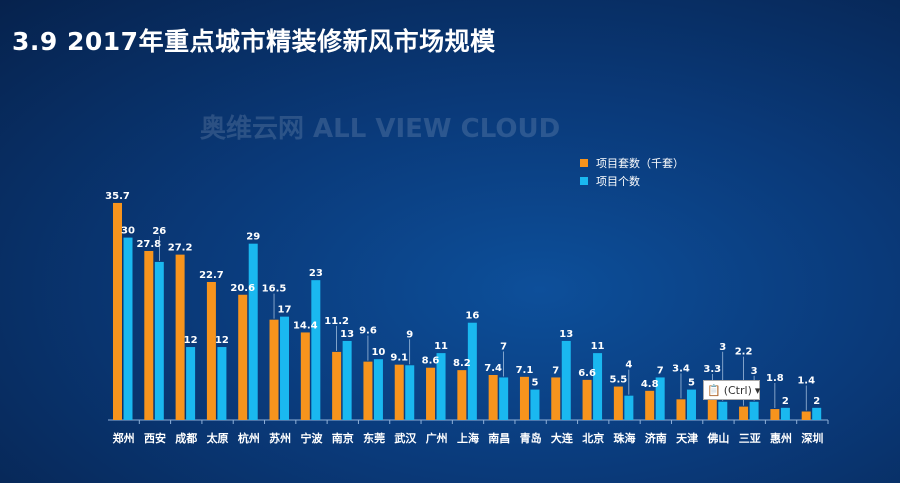 The width and height of the screenshot is (900, 483). What do you see at coordinates (217, 438) in the screenshot?
I see `x-tick-label: 太原` at bounding box center [217, 438].